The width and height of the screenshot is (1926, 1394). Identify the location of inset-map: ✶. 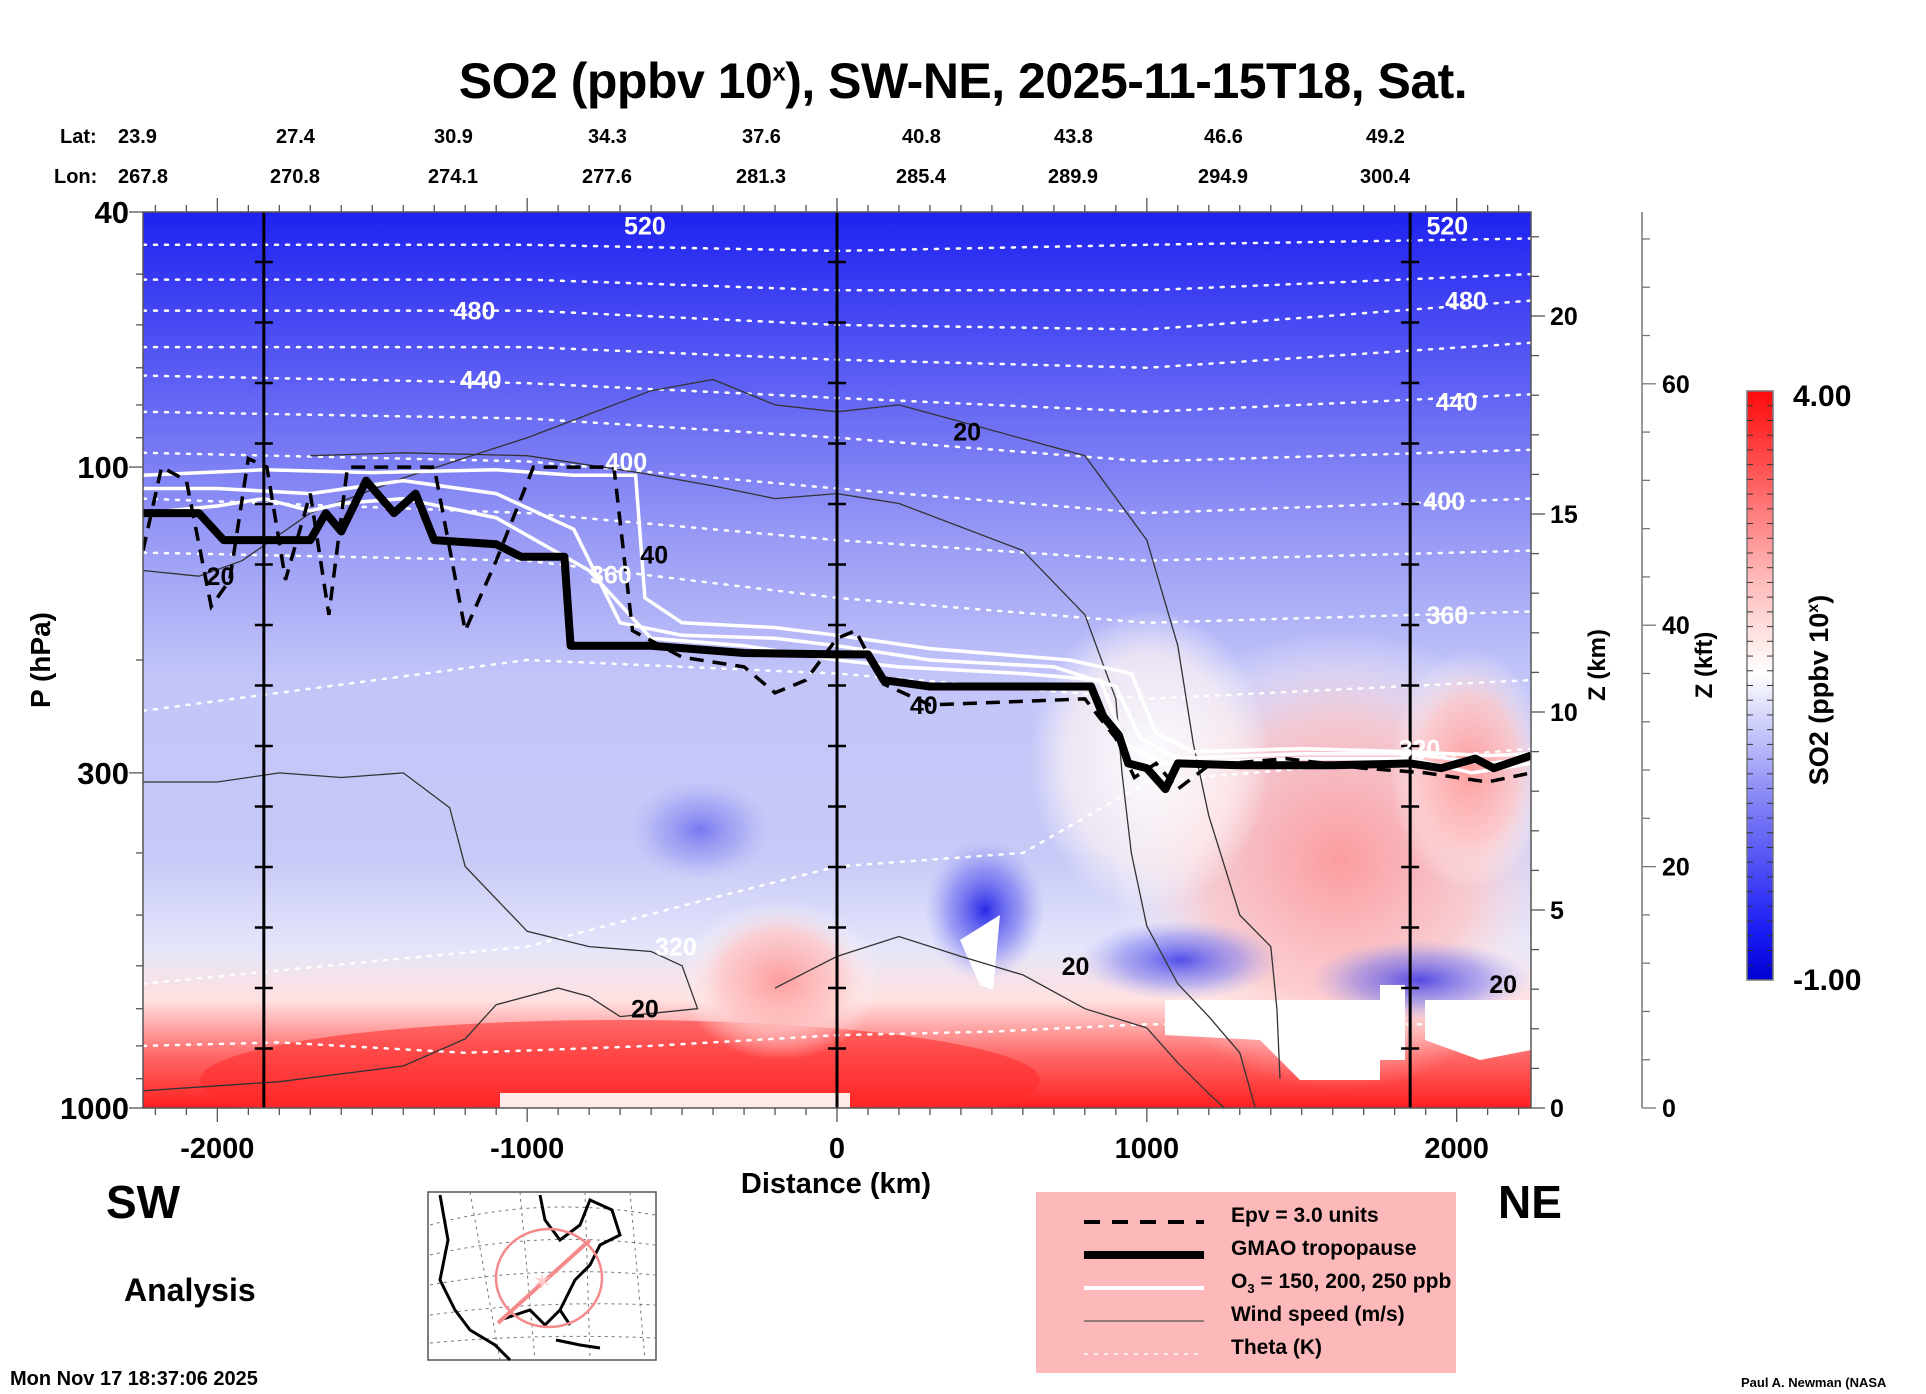
(542, 1276).